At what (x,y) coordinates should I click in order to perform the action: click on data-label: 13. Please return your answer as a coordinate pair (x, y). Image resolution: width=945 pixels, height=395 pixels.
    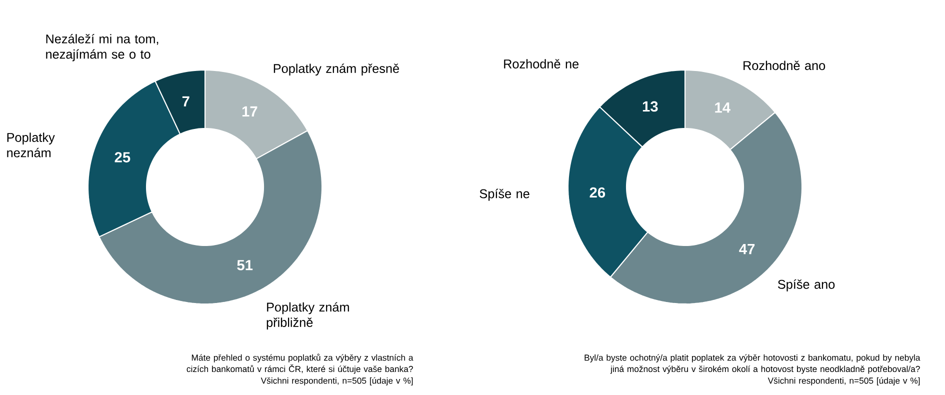
    Looking at the image, I should click on (650, 106).